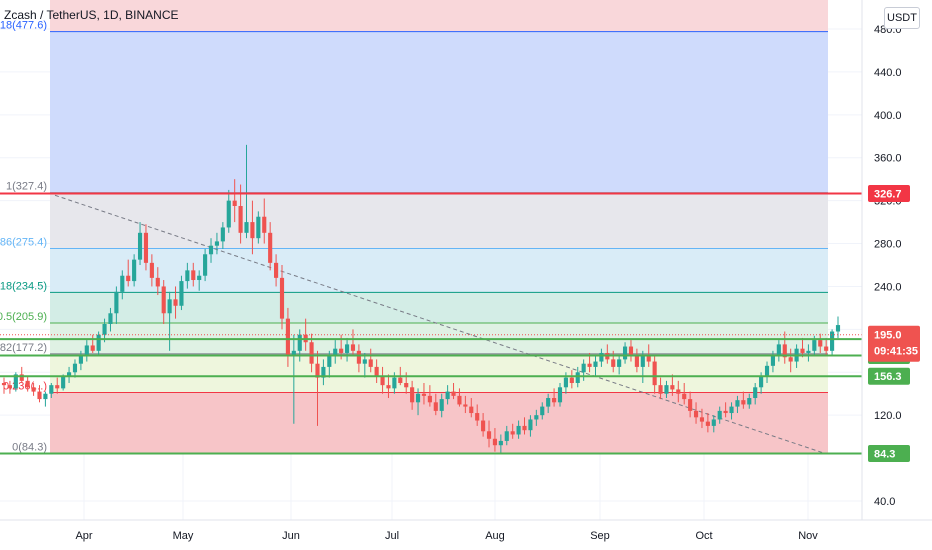  I want to click on fib-level-label: 0.786(275.4), so click(23, 242).